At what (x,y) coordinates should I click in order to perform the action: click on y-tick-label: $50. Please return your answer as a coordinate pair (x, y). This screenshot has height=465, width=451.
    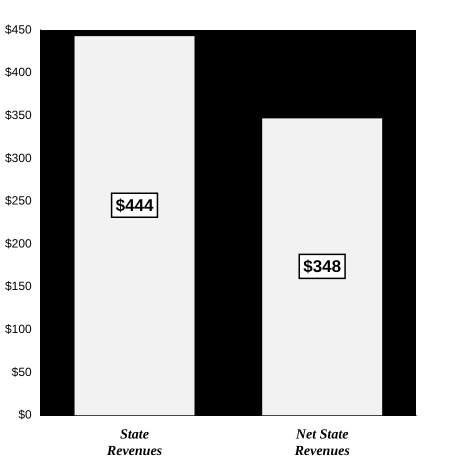
    Looking at the image, I should click on (22, 371).